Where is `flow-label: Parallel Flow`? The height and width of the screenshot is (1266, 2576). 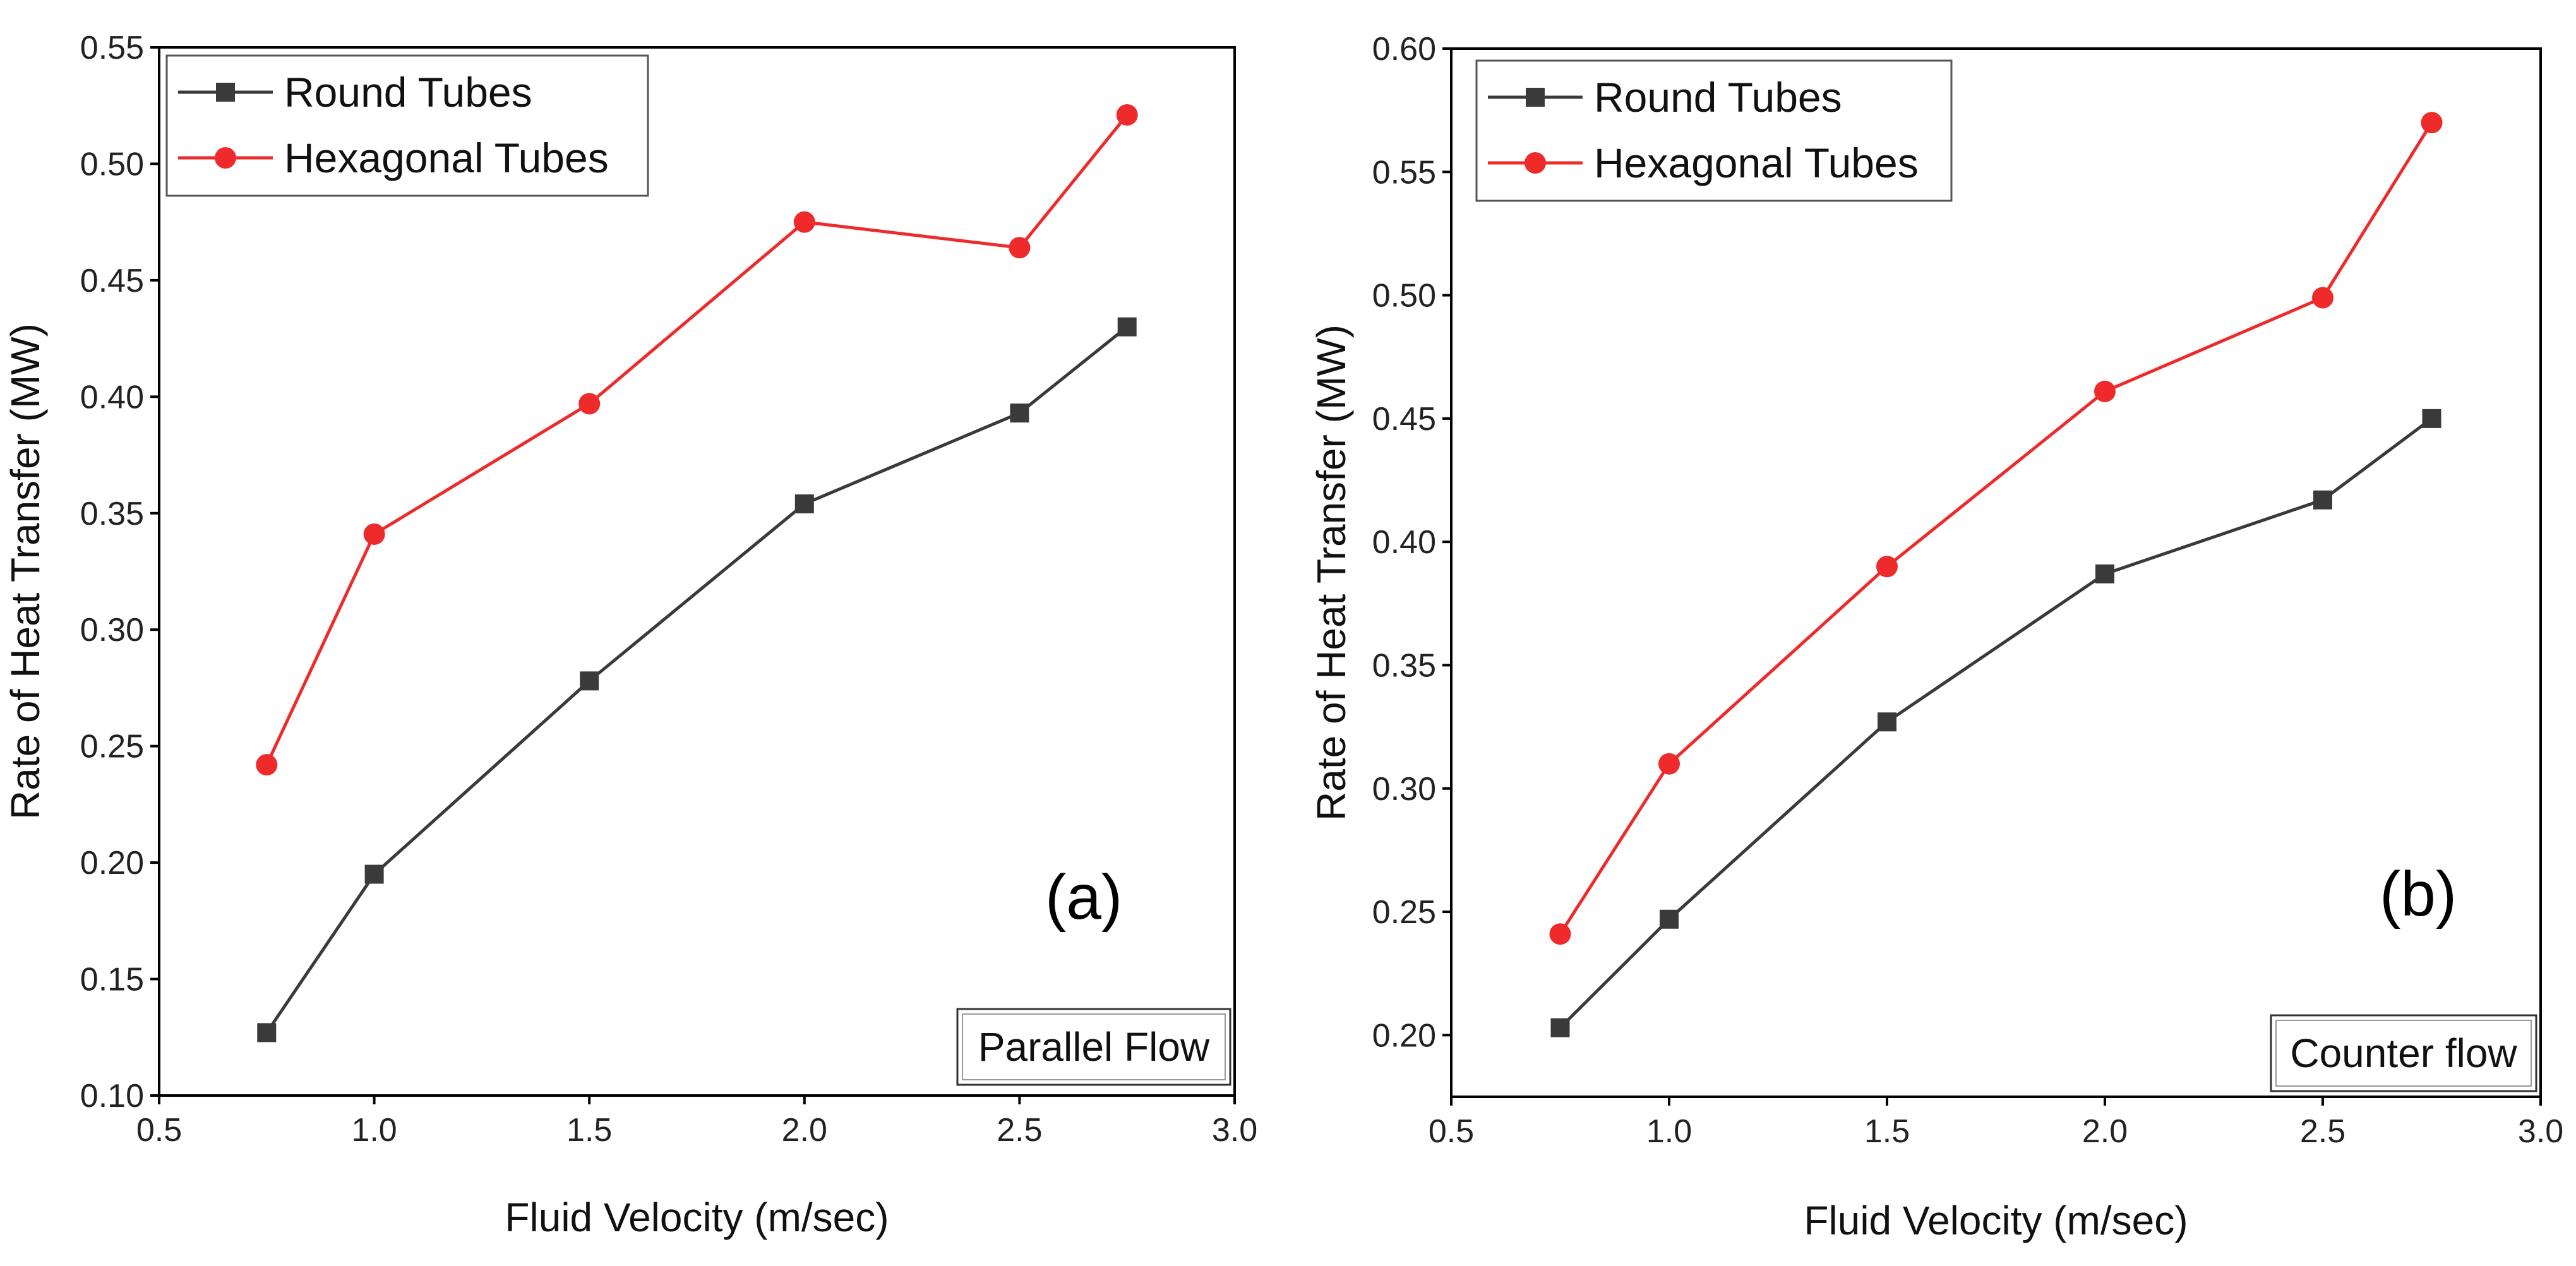 flow-label: Parallel Flow is located at coordinates (1094, 1047).